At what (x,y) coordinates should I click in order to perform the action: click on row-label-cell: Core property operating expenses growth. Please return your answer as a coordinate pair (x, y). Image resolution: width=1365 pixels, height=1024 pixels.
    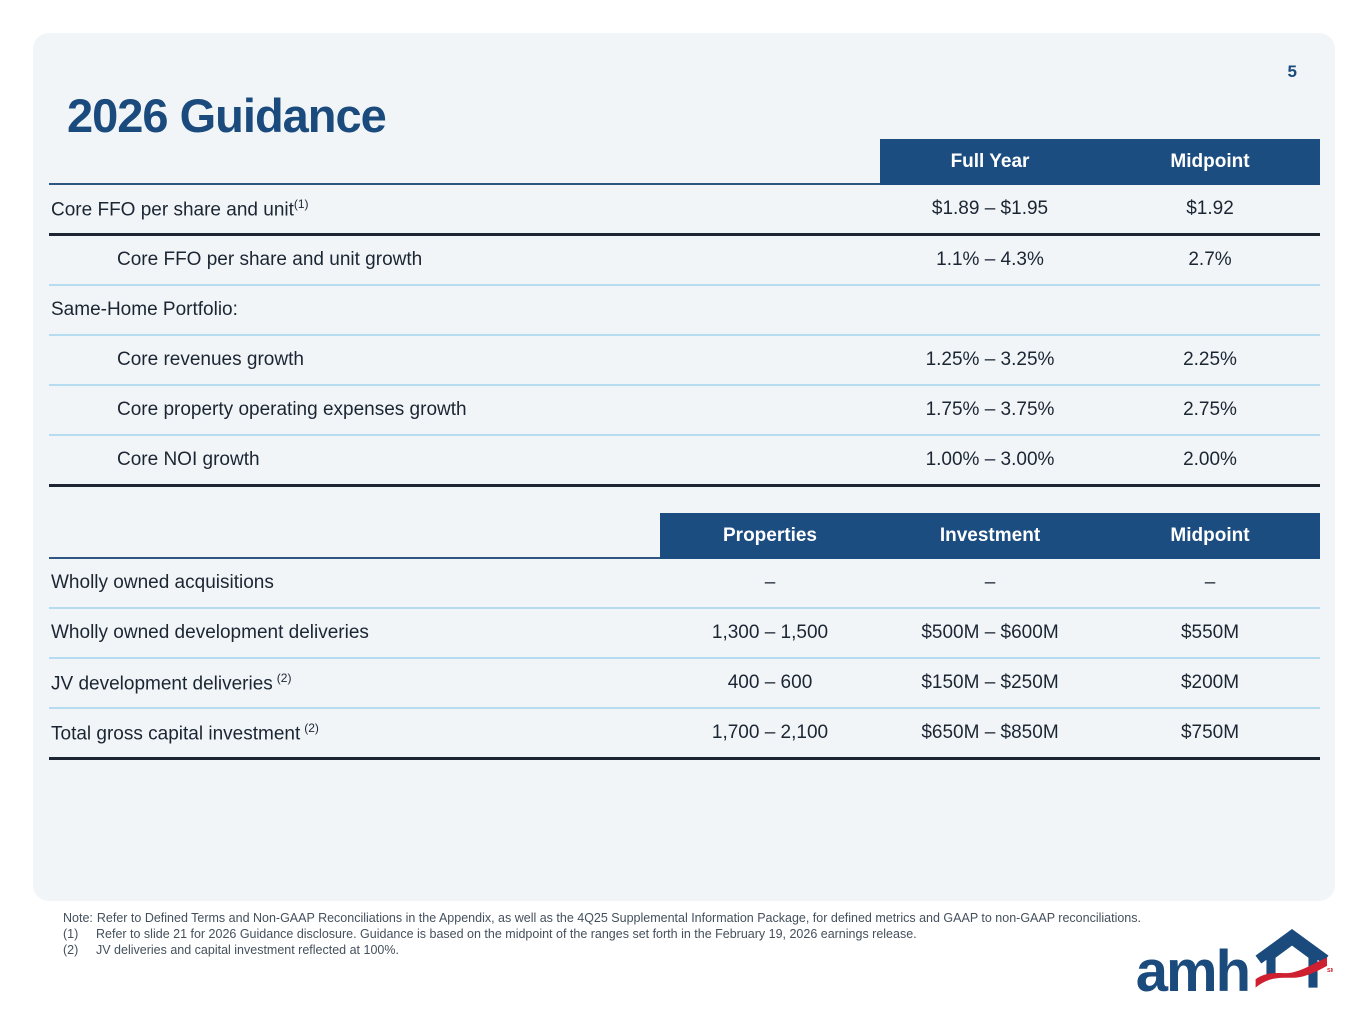
    Looking at the image, I should click on (464, 410).